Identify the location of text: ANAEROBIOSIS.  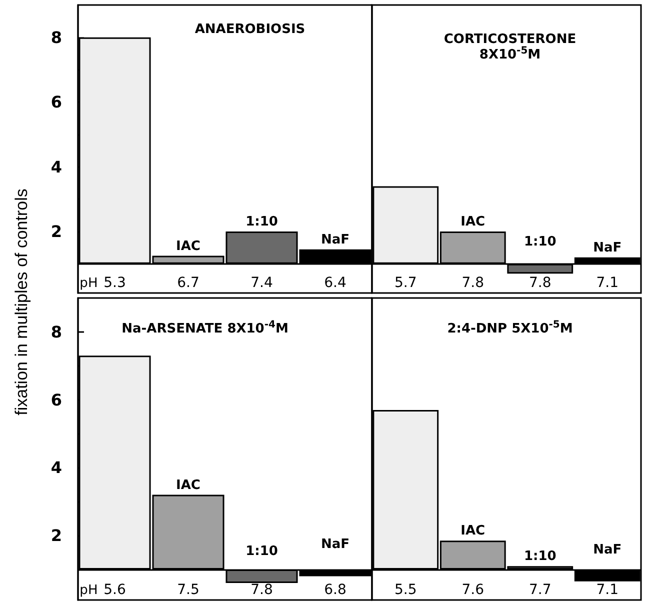
(250, 29).